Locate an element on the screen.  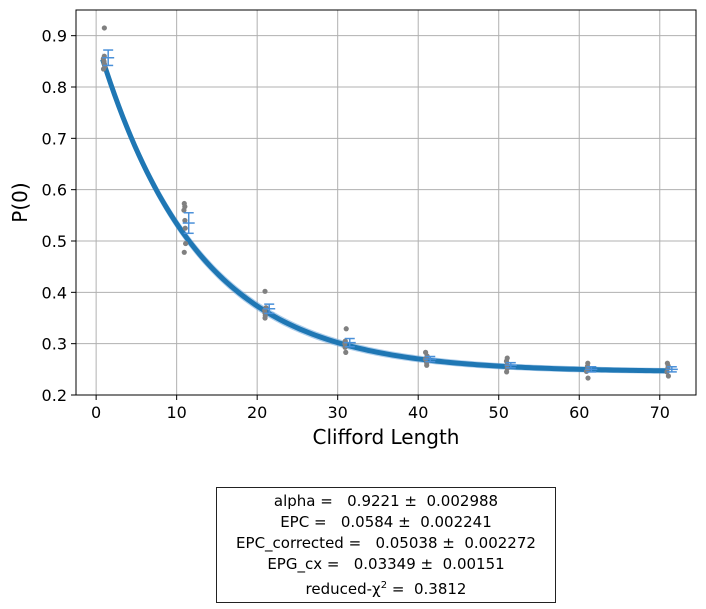
y-axis-ticks: 0.2 0.3 0.4 0.5 0.6 0.7 0.8 0.9 is located at coordinates (59, 216).